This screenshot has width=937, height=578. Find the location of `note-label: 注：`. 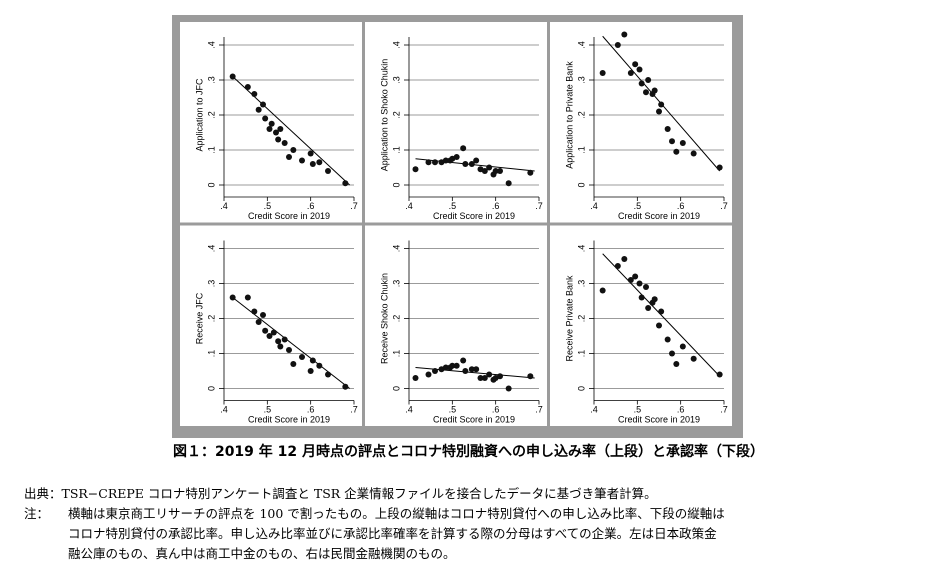

note-label: 注： is located at coordinates (37, 513).